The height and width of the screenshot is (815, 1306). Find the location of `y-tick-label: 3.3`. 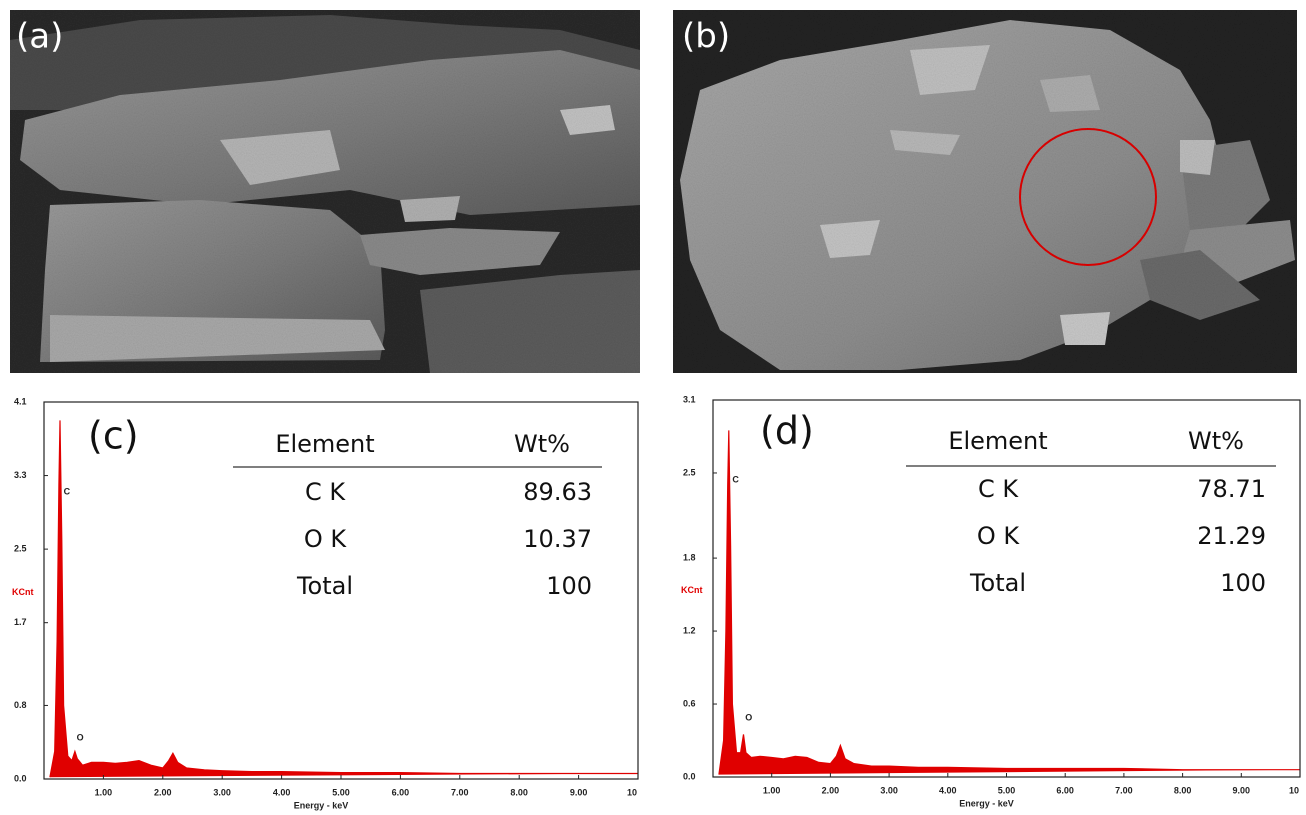

y-tick-label: 3.3 is located at coordinates (20, 475).